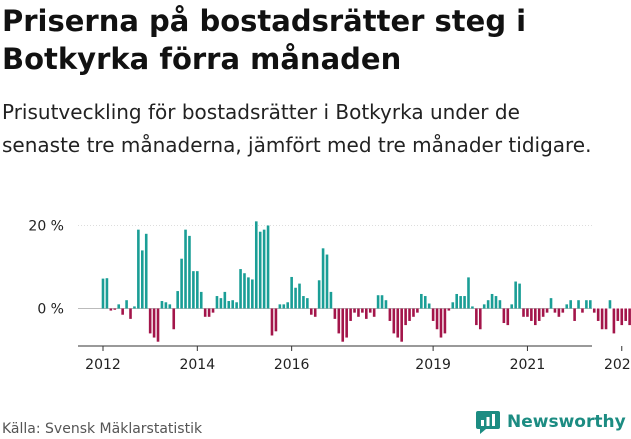 This screenshot has width=631, height=439. What do you see at coordinates (617, 365) in the screenshot?
I see `x-tick-label: 2023` at bounding box center [617, 365].